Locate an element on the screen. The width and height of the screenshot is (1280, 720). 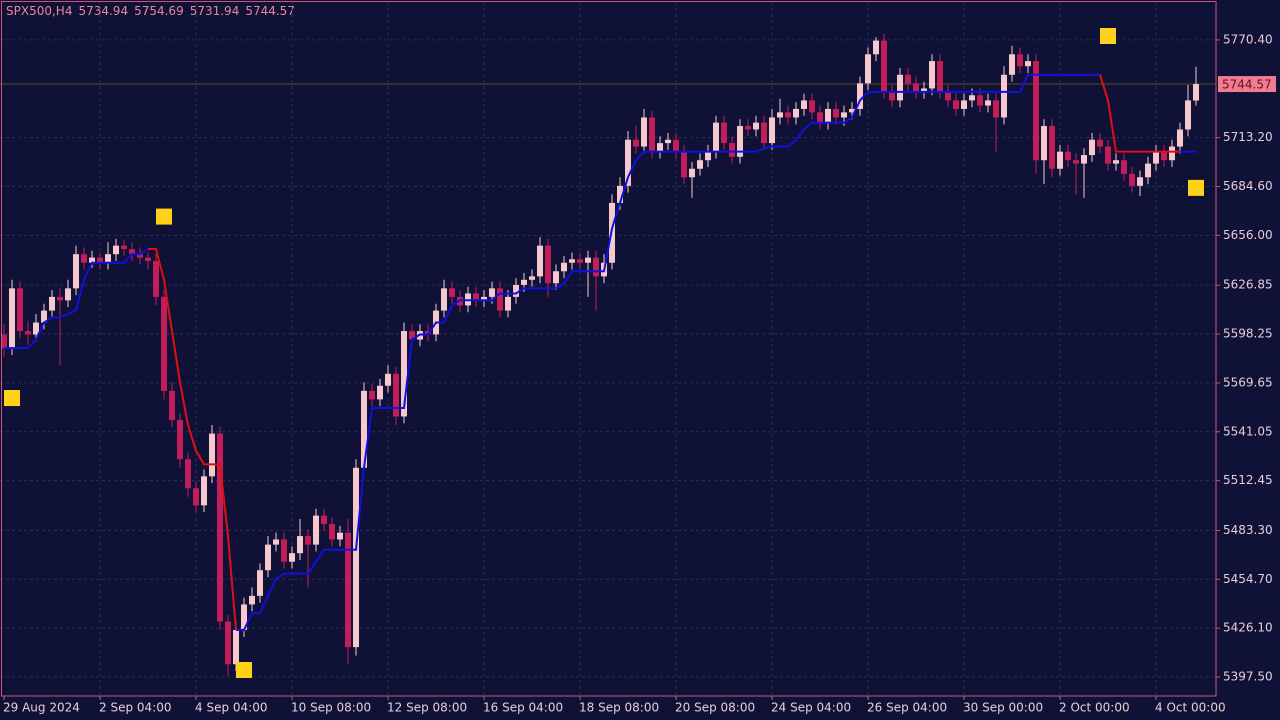
x-tick-label: 16 Sep 04:00 is located at coordinates (523, 708).